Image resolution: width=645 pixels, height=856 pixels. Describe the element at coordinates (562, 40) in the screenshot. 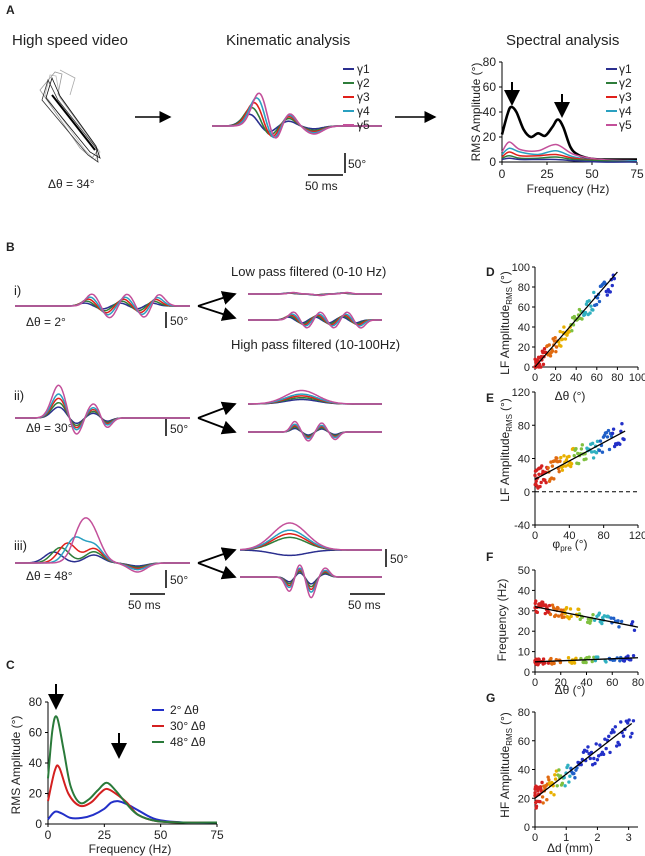

I see `title-spectral-analysis: Spectral analysis` at that location.